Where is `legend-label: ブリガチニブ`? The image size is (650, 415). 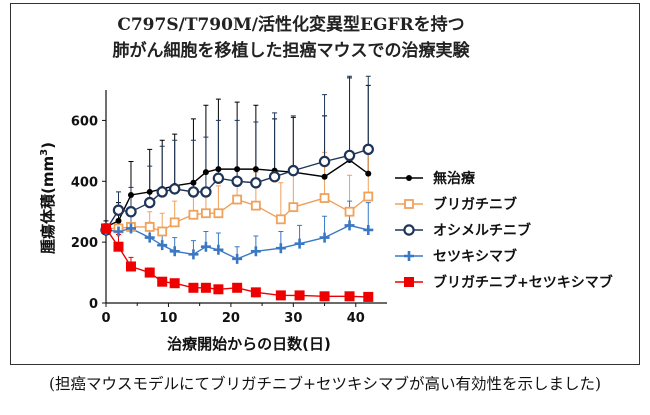
legend-label: ブリガチニブ is located at coordinates (475, 204).